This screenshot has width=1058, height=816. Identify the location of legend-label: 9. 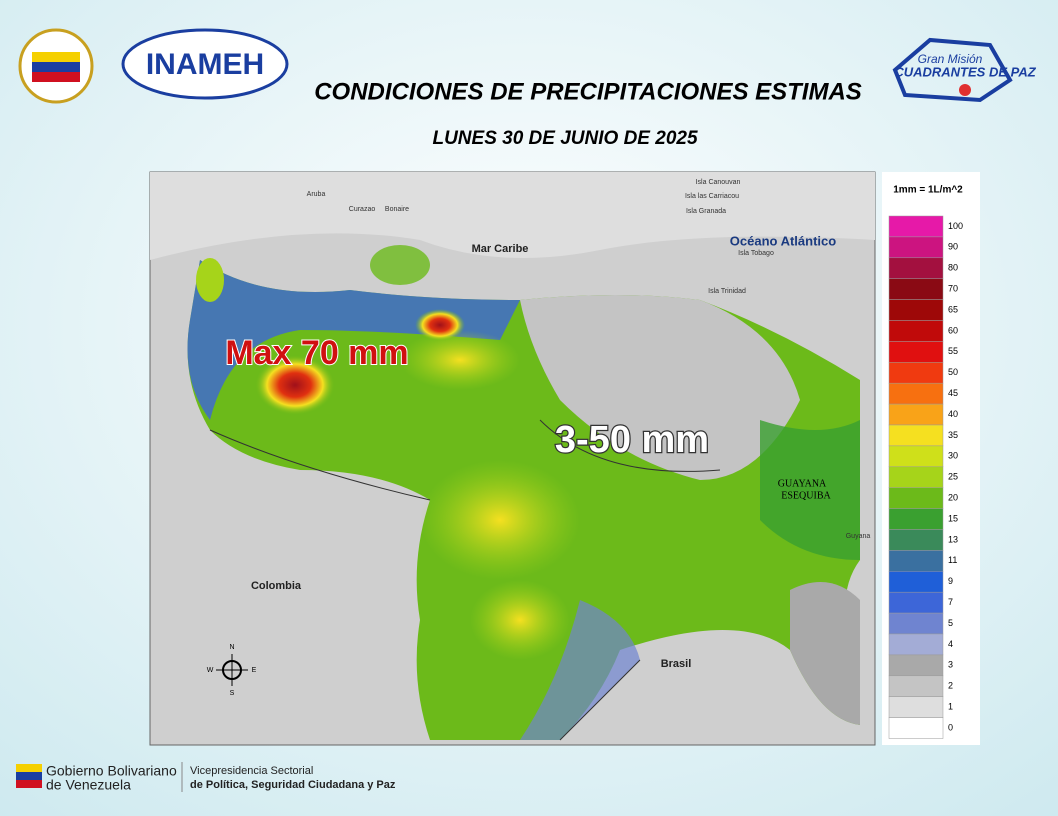
(950, 581).